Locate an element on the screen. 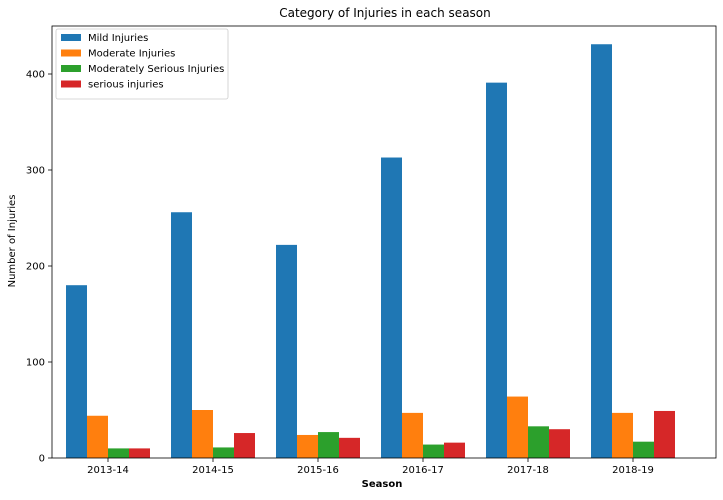  x-tick-label-2013-14: 2013-14 is located at coordinates (108, 470).